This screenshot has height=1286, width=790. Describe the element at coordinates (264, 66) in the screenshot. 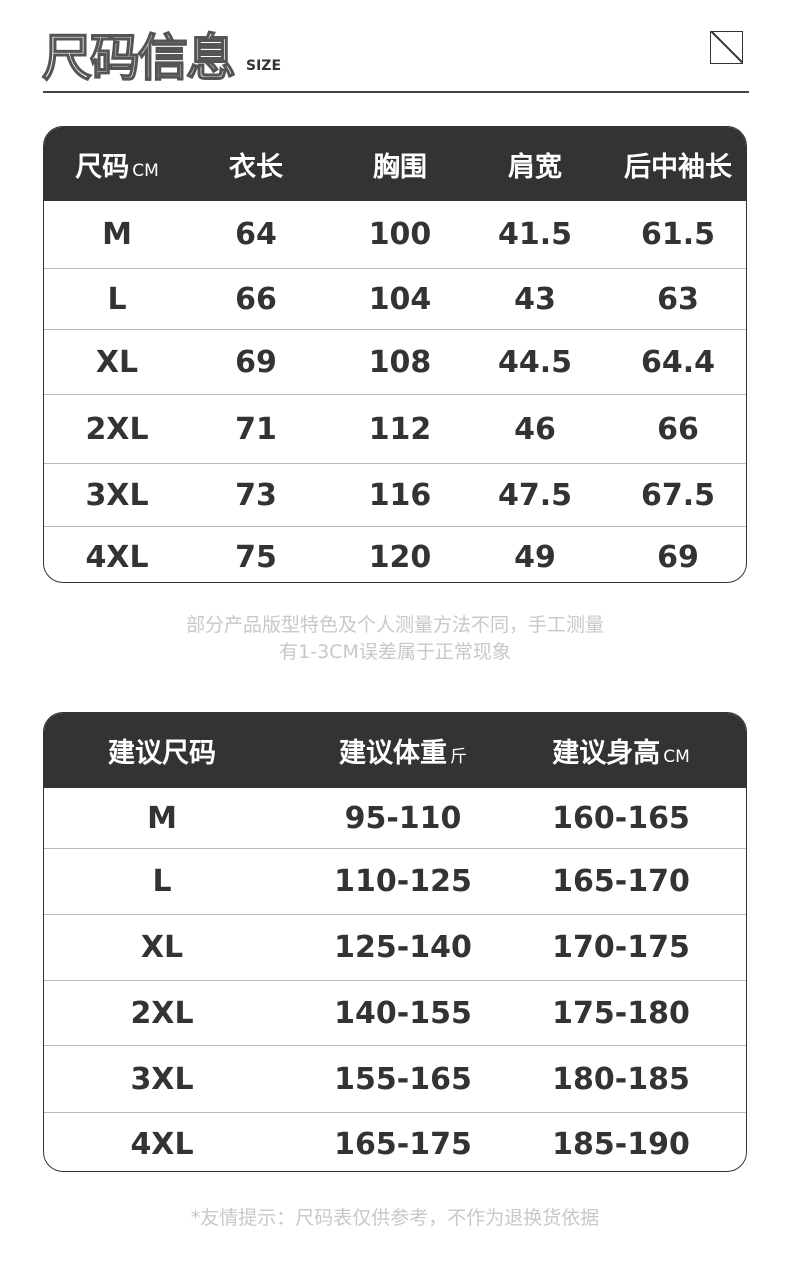

I see `page-subtitle: SIZE` at that location.